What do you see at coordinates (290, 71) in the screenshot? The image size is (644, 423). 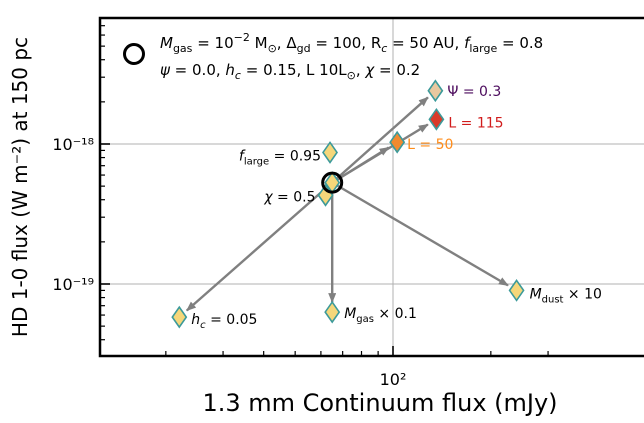 I see `legend-line-2: ψ = 0.0, hc = 0.15, L 10L⊙, χ = 0.2` at bounding box center [290, 71].